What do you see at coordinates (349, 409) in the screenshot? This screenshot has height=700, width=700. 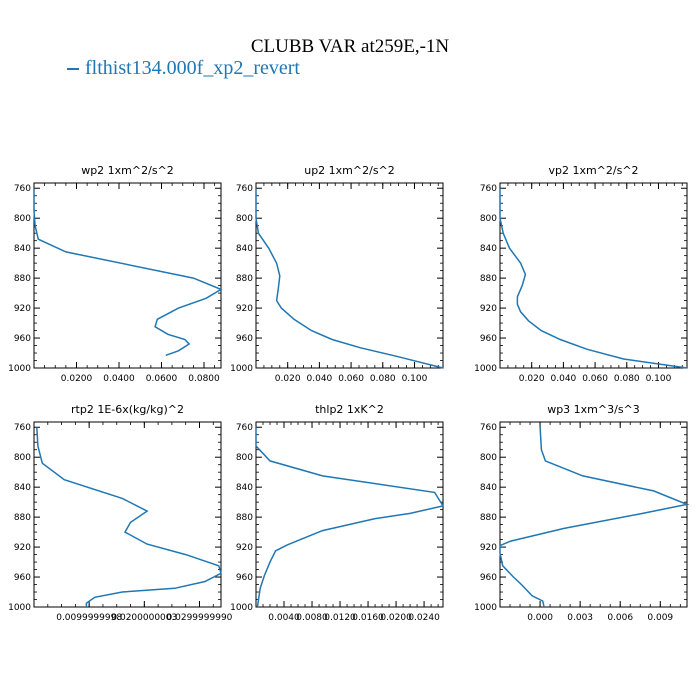 I see `subplot-title: thlp2 1xK^2` at bounding box center [349, 409].